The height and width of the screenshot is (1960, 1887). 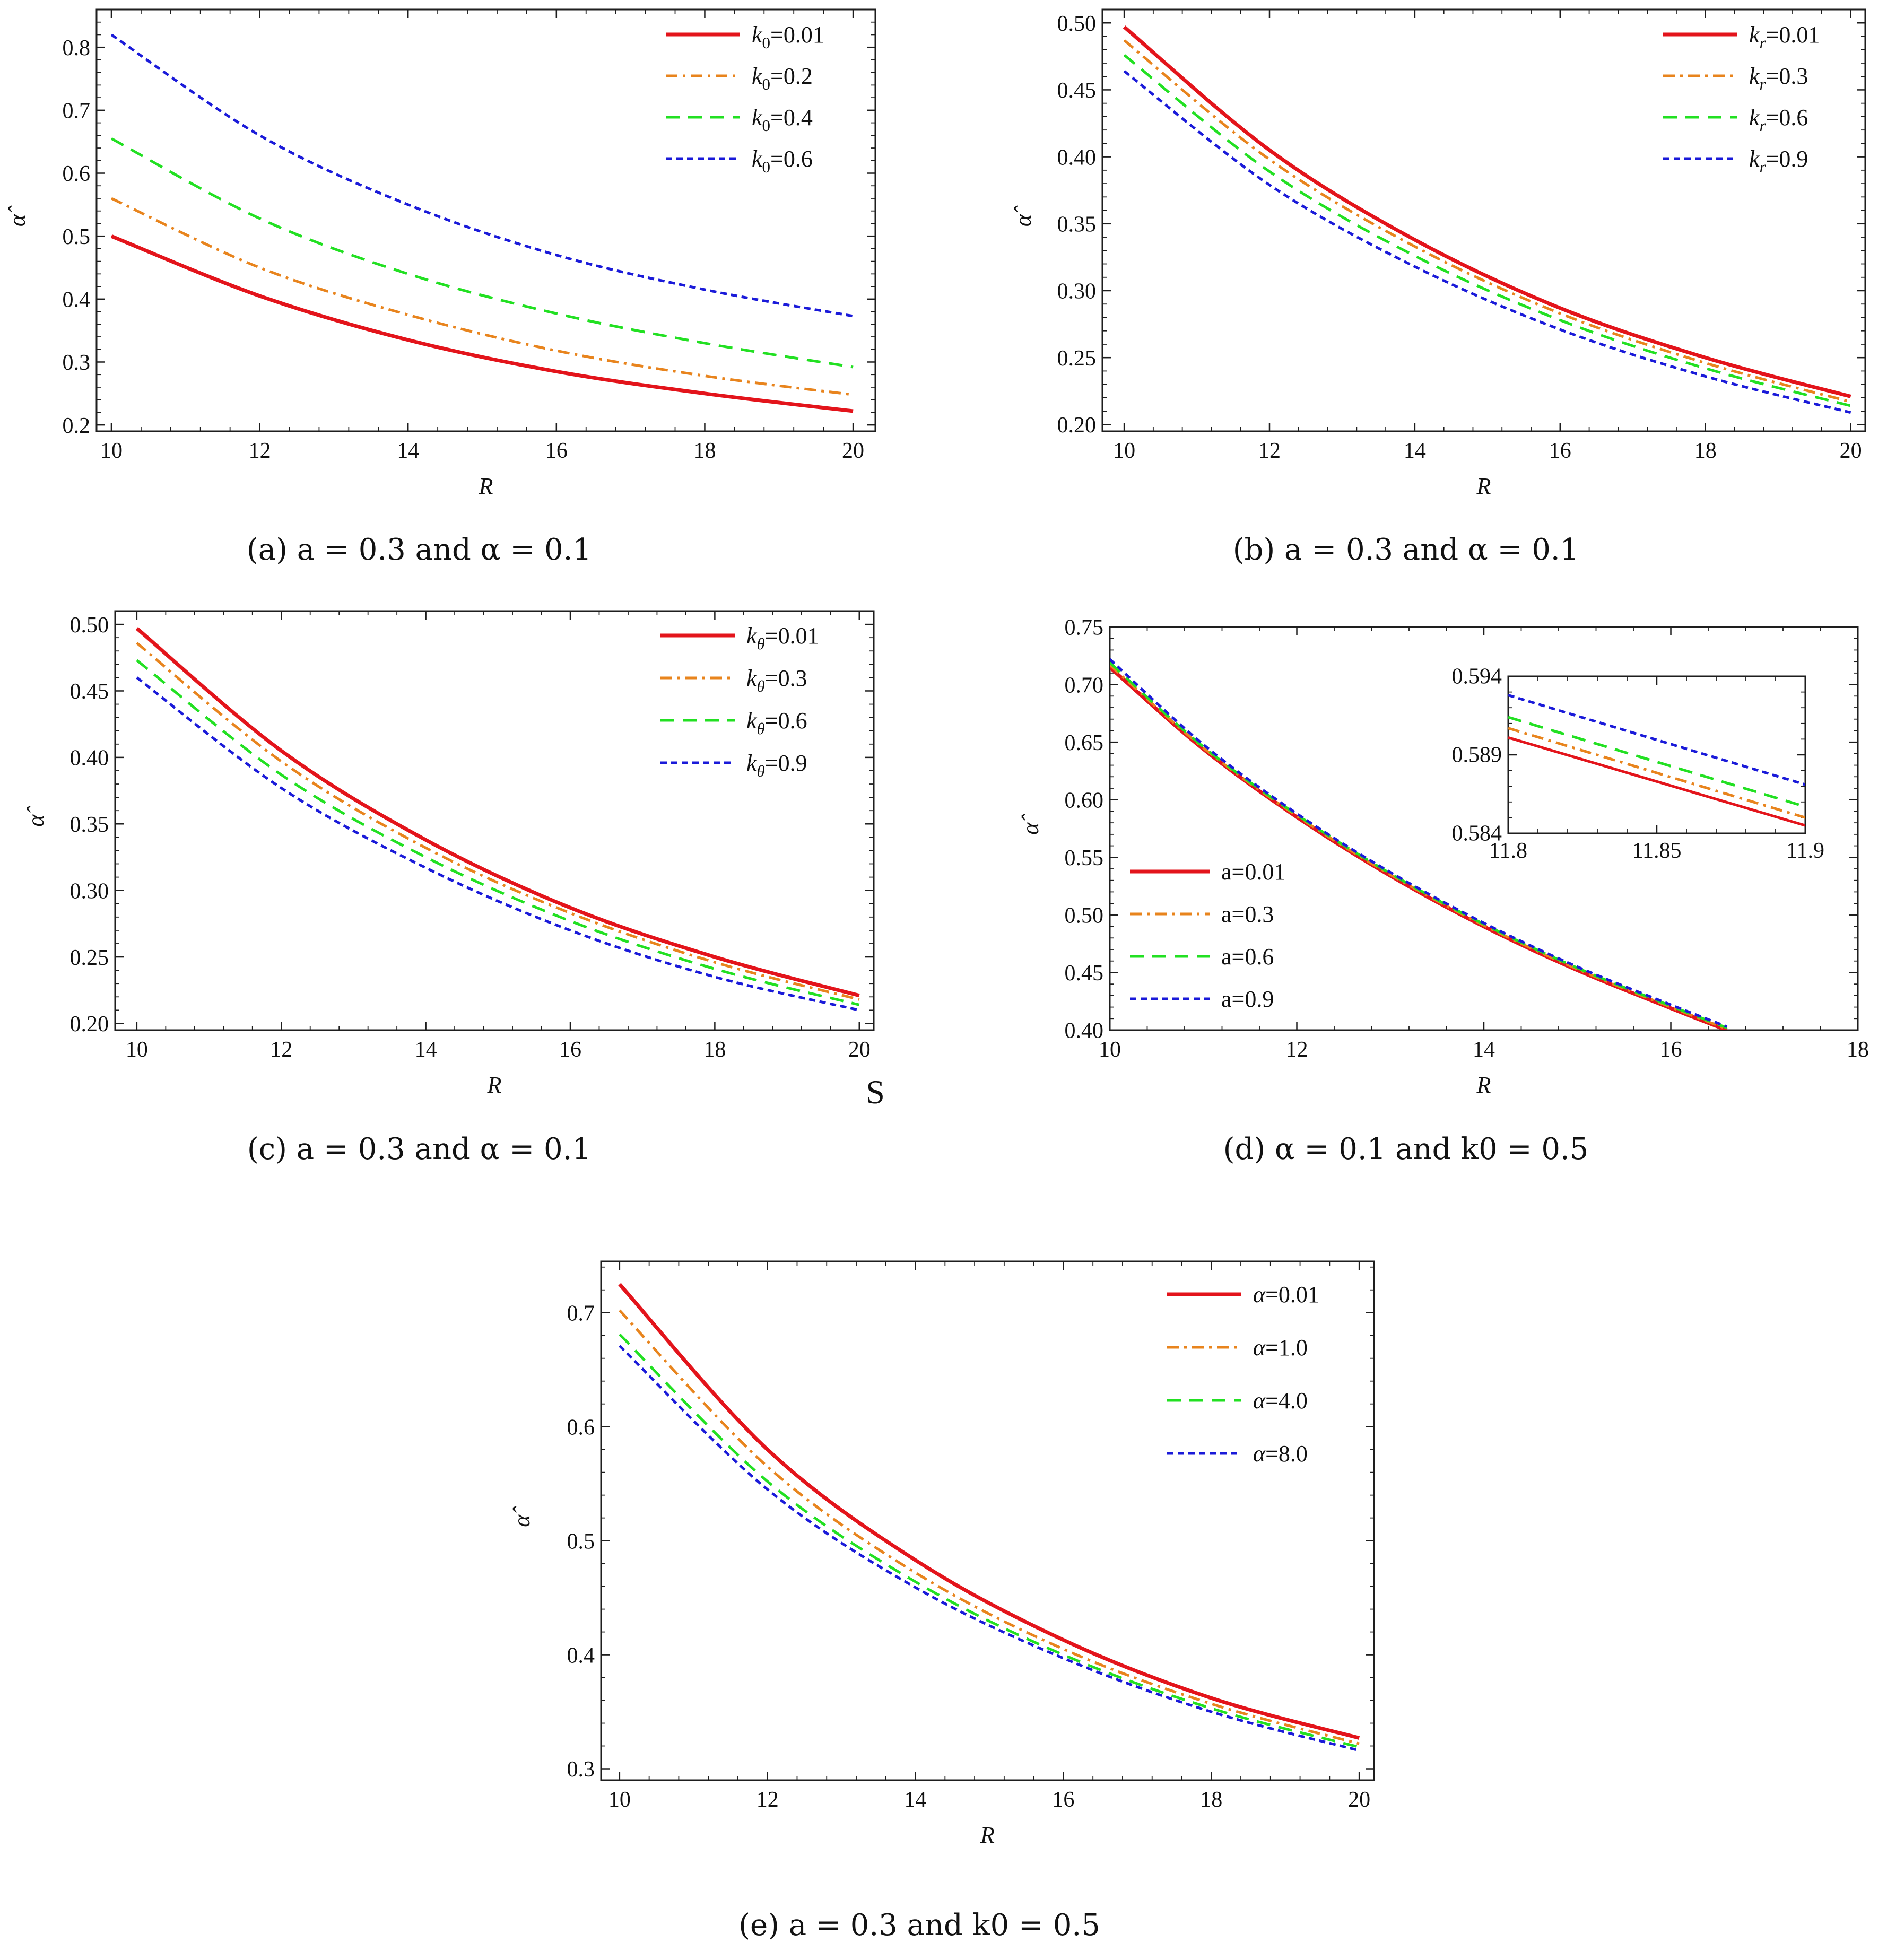 I want to click on legend: k0=0.01 k0=0.2 k0=0.4 k0=0.6, so click(x=745, y=99).